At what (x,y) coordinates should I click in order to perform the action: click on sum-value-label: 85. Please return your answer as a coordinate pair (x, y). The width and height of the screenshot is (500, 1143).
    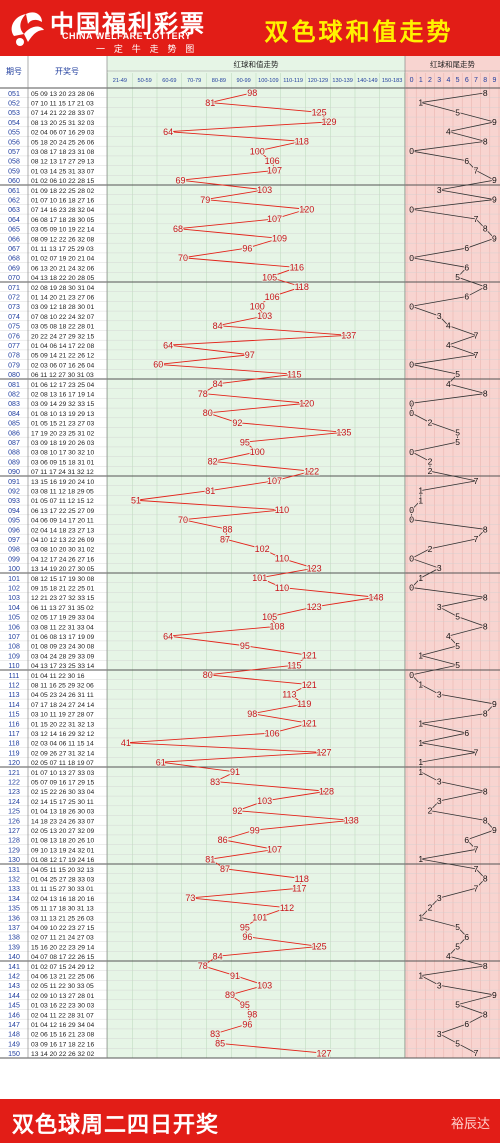
    Looking at the image, I should click on (220, 1044).